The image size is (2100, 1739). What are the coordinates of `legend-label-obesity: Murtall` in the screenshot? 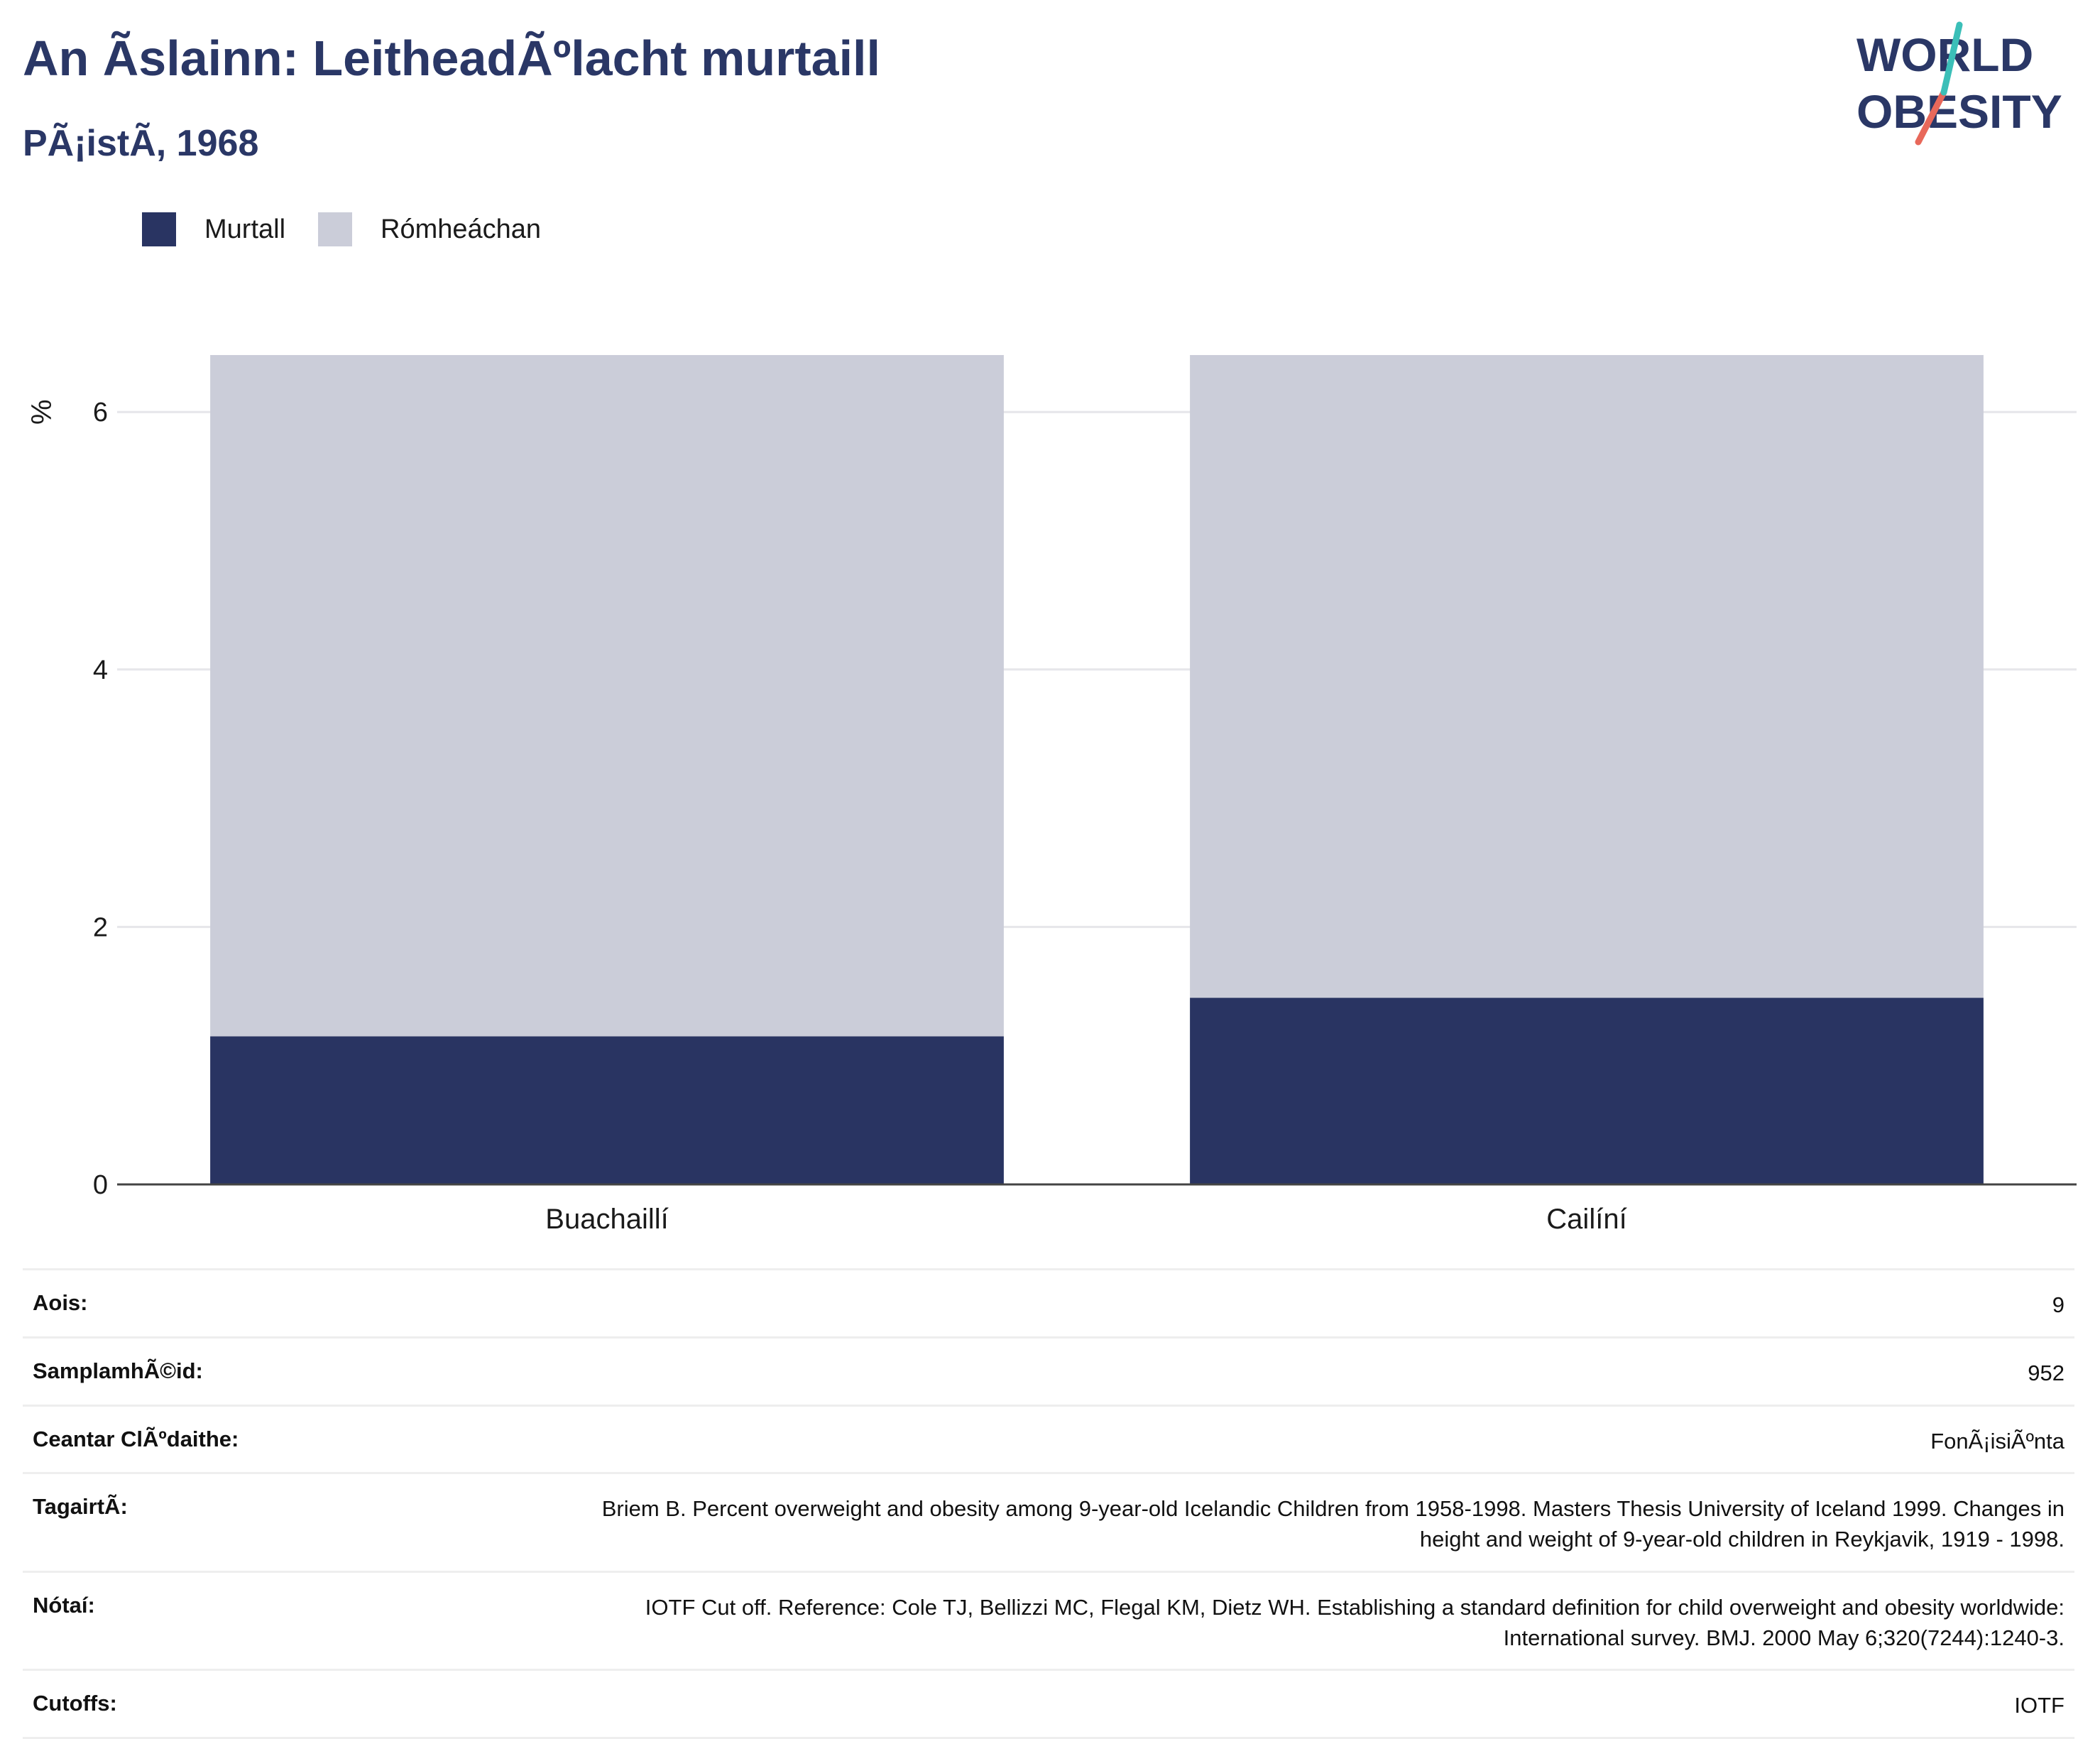 It's located at (245, 229).